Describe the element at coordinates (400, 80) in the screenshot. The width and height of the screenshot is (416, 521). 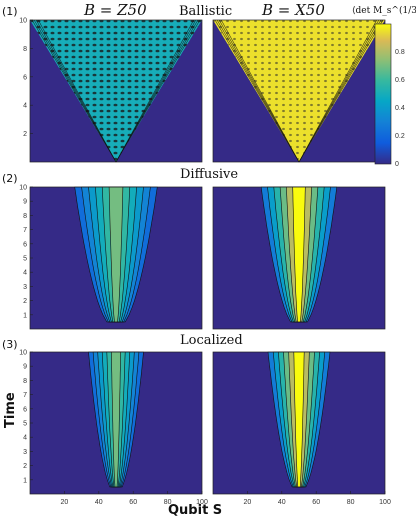
I see `colorbar-tick: 0.6` at that location.